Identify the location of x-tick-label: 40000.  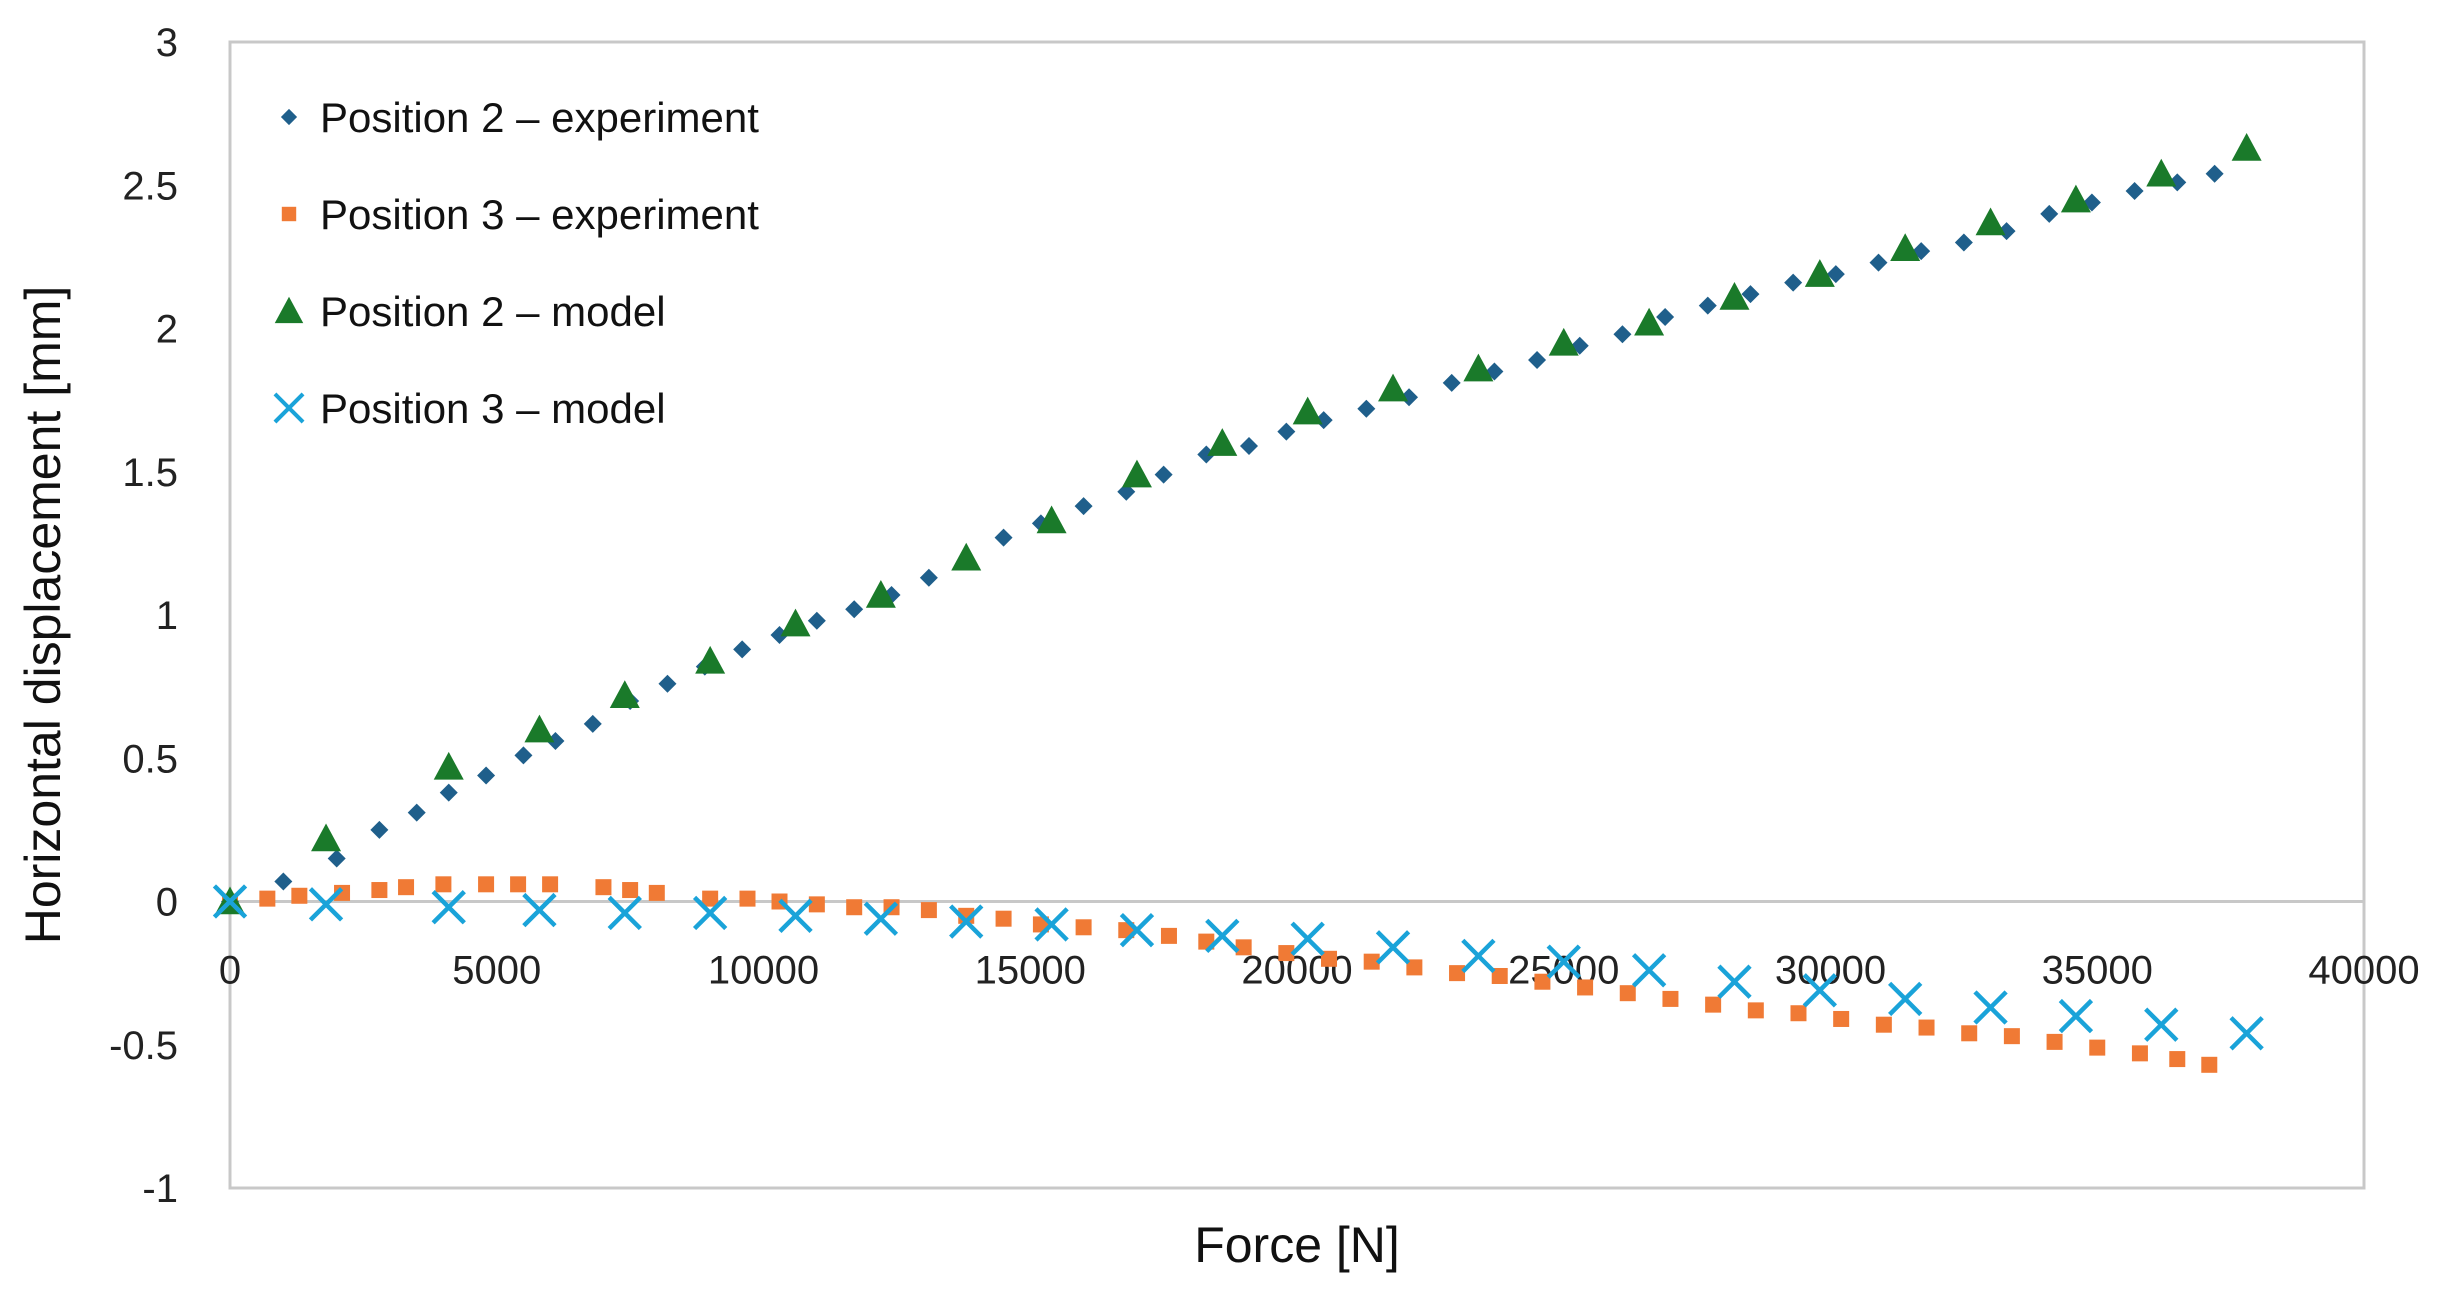
(2363, 971).